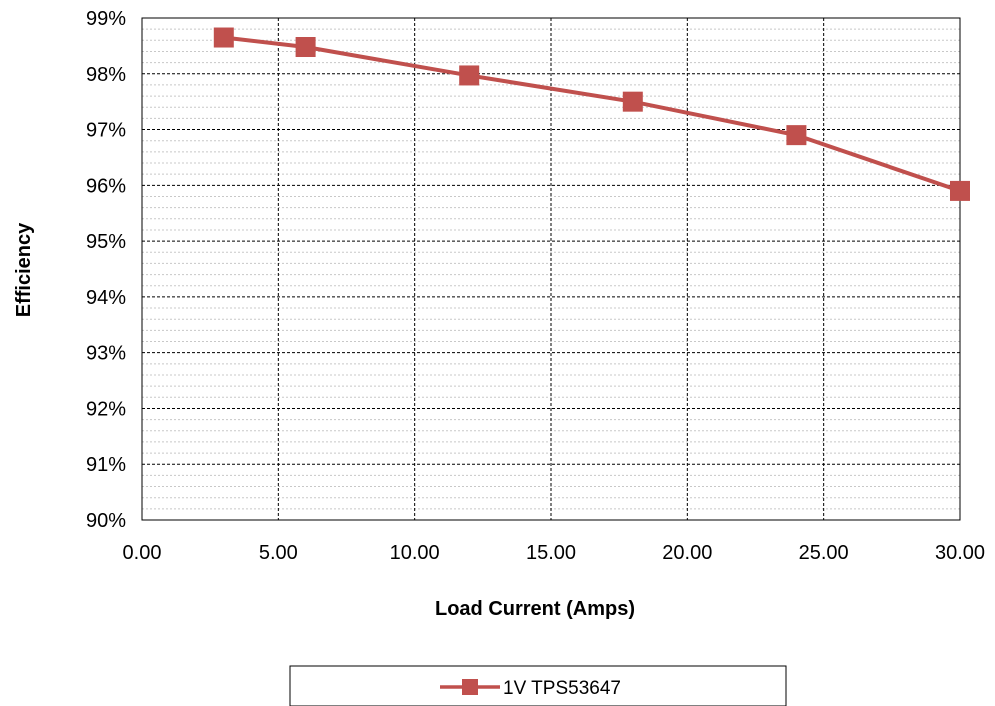 The width and height of the screenshot is (995, 706). What do you see at coordinates (106, 354) in the screenshot?
I see `y-tick-label: 93%` at bounding box center [106, 354].